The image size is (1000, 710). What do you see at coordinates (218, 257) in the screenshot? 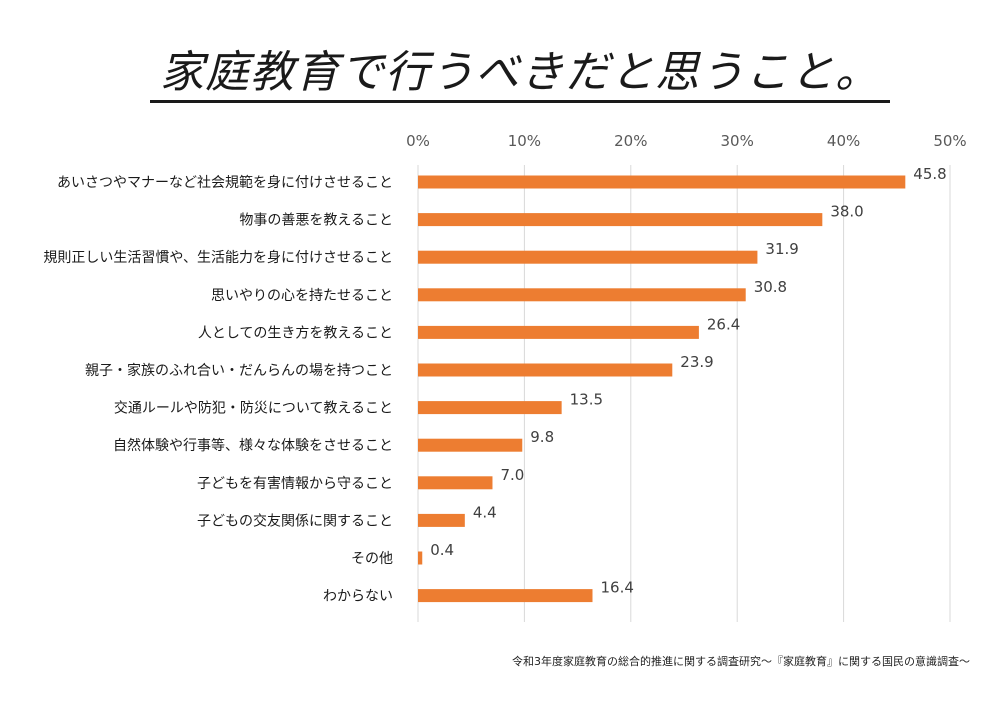
I see `category-label: 規則正しい生活習慣や、生活能力を身に付けさせること` at bounding box center [218, 257].